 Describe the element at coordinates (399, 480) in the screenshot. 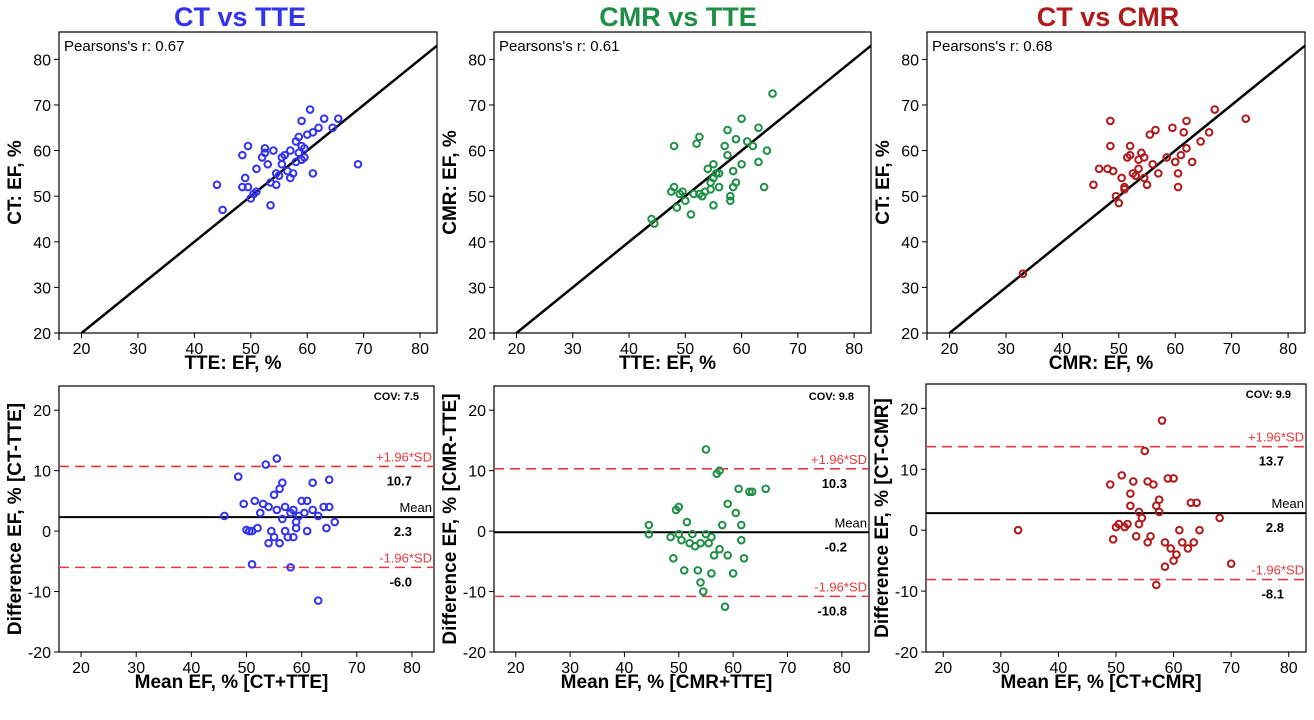

I see `line-value-upper: 10.7` at that location.